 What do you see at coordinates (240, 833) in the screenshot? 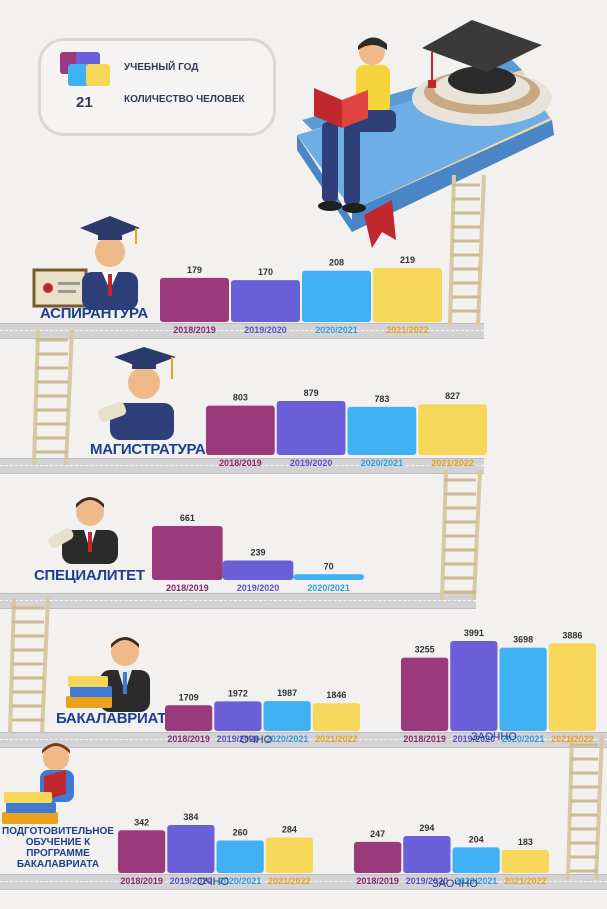
I see `data-label: 260` at bounding box center [240, 833].